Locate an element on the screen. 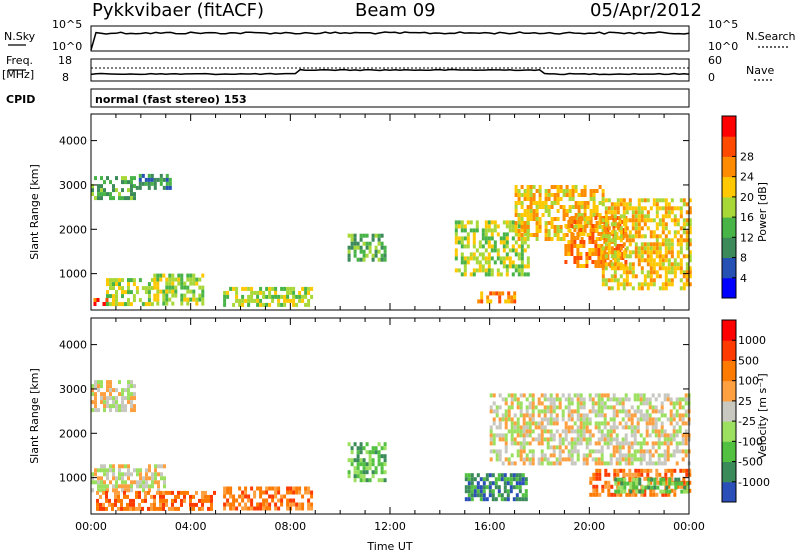 Image resolution: width=800 pixels, height=554 pixels. nsky-series is located at coordinates (390, 41).